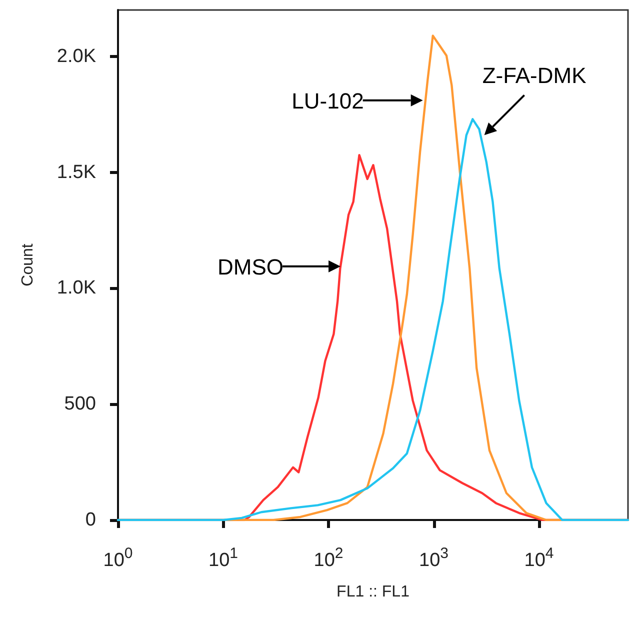 This screenshot has width=630, height=623. Describe the element at coordinates (328, 101) in the screenshot. I see `annotation: LU-102` at that location.